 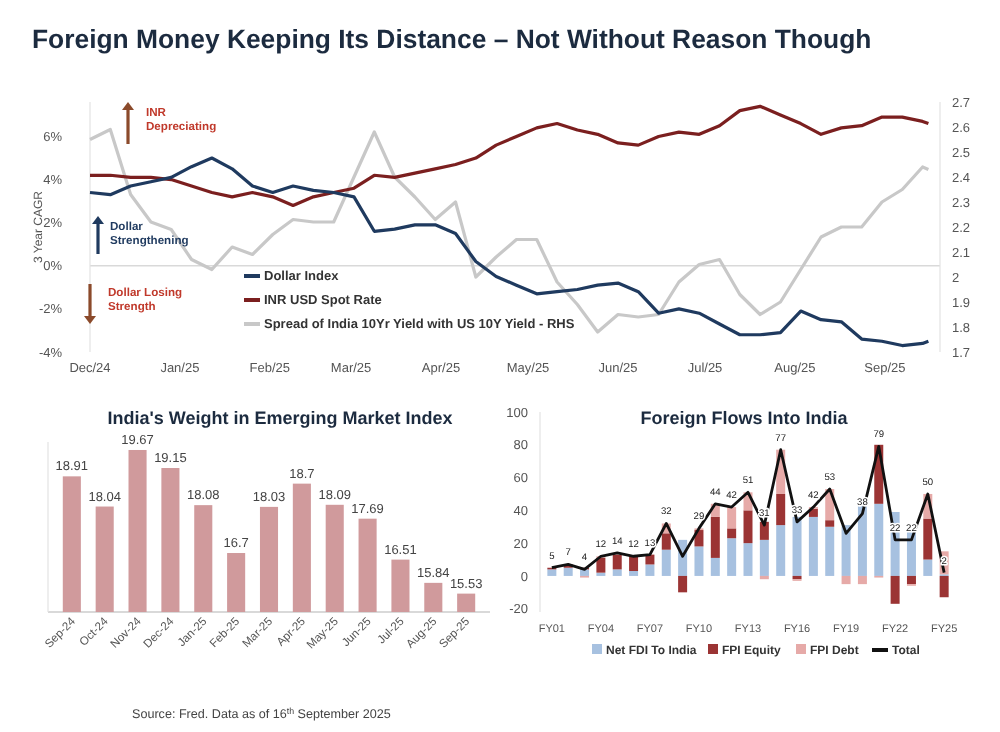 What do you see at coordinates (280, 418) in the screenshot?
I see `chart-title: India's Weight in Emerging Market Index` at bounding box center [280, 418].